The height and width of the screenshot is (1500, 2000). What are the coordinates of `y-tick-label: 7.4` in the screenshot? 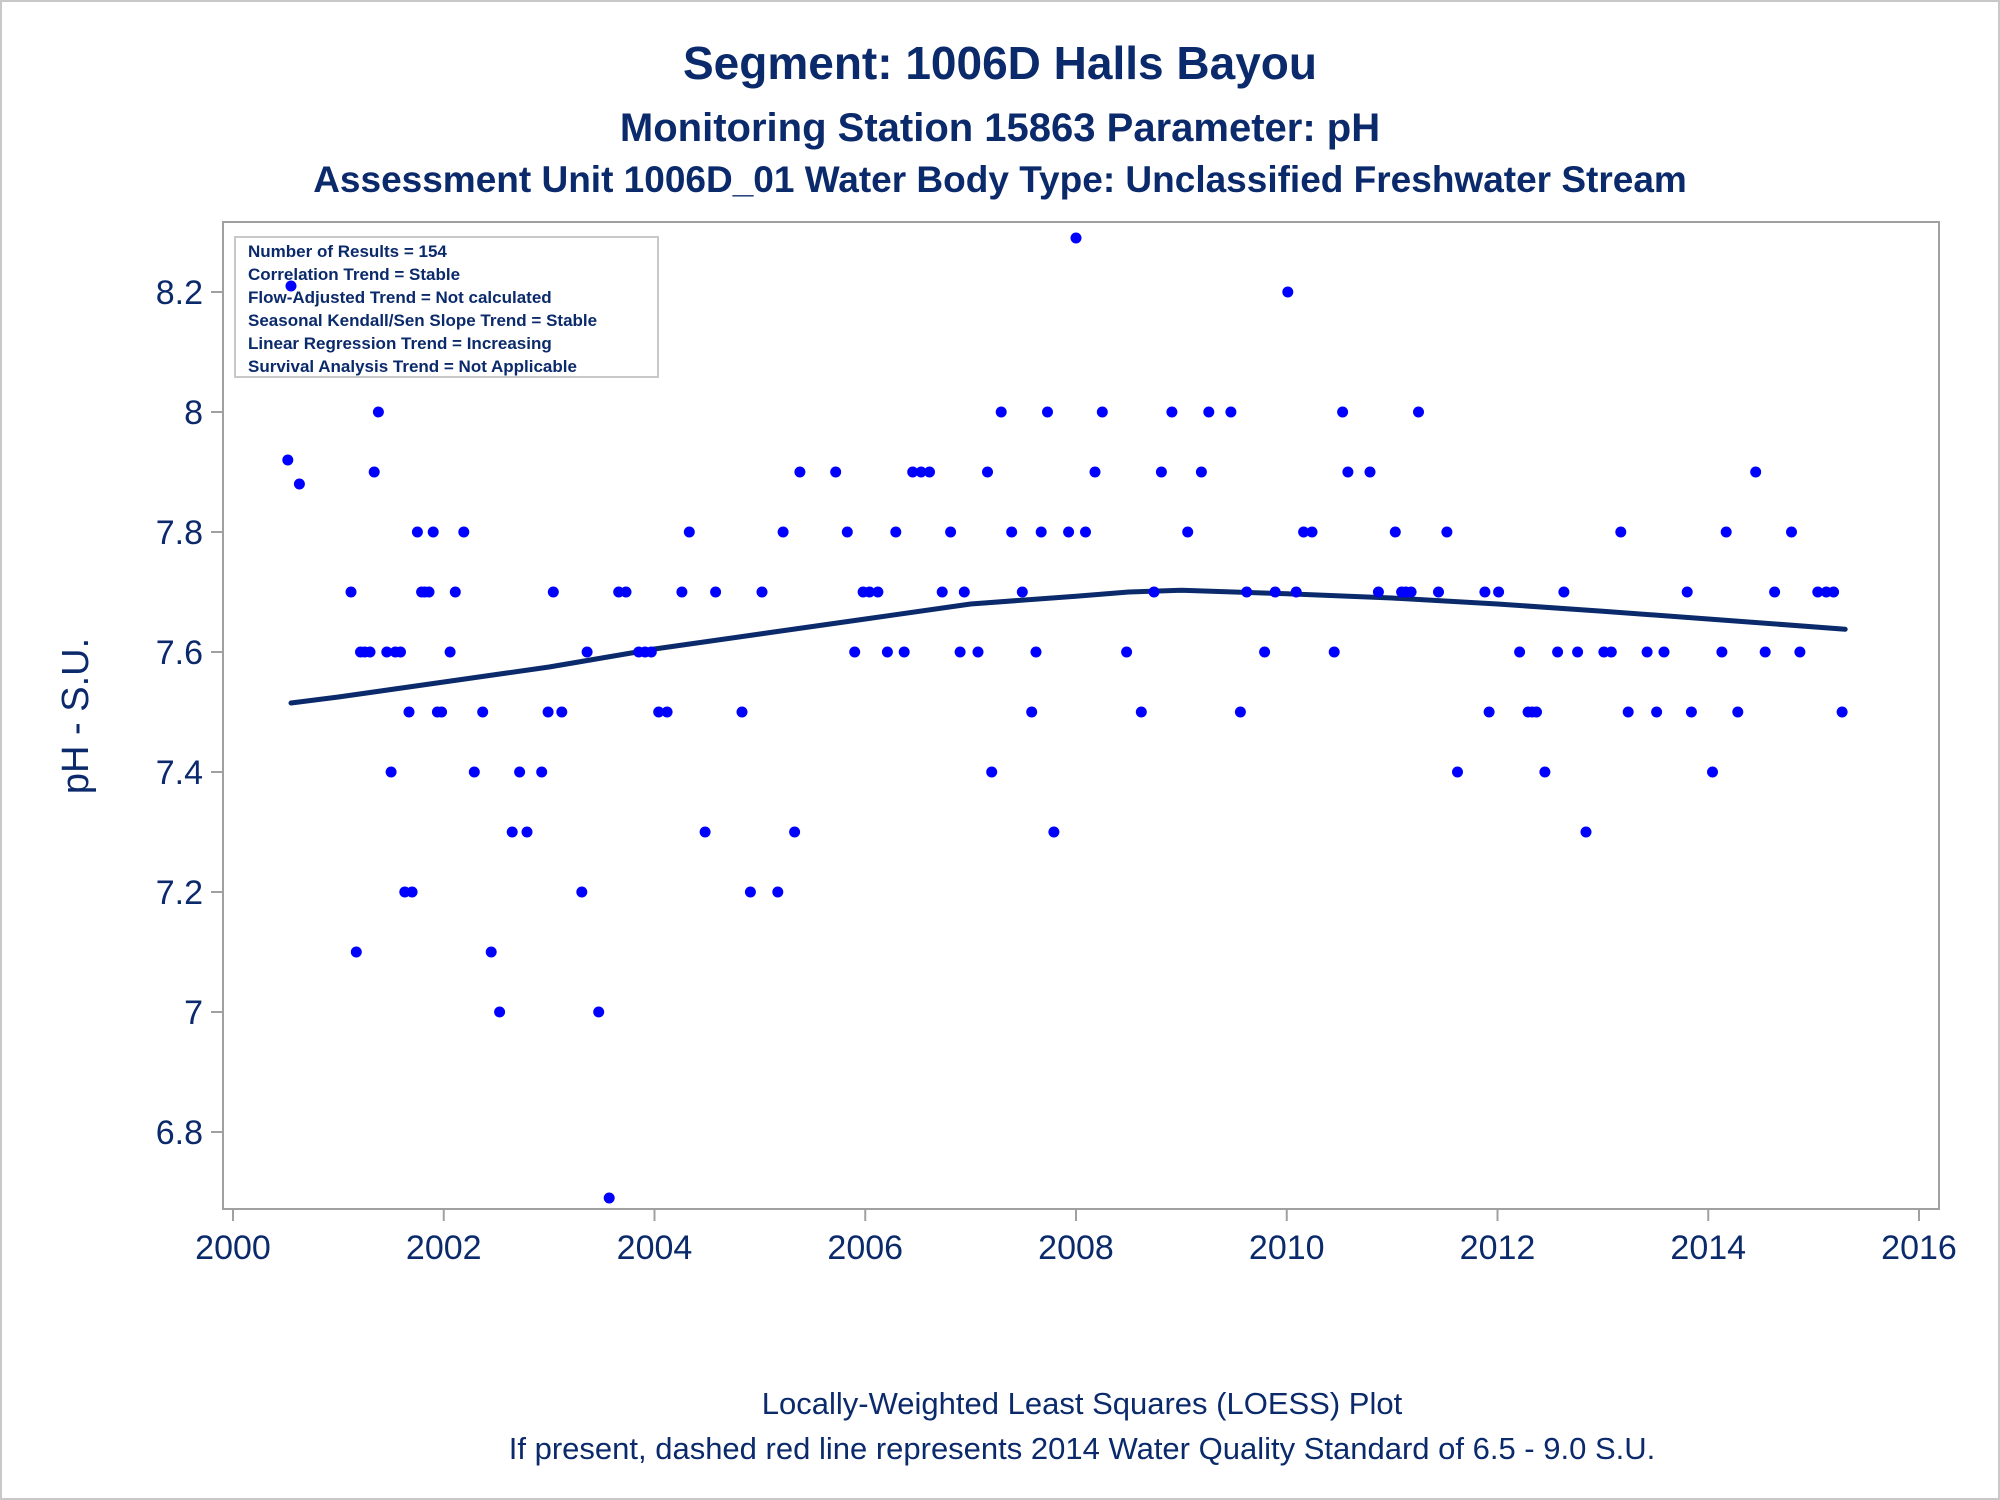 It's located at (179, 773).